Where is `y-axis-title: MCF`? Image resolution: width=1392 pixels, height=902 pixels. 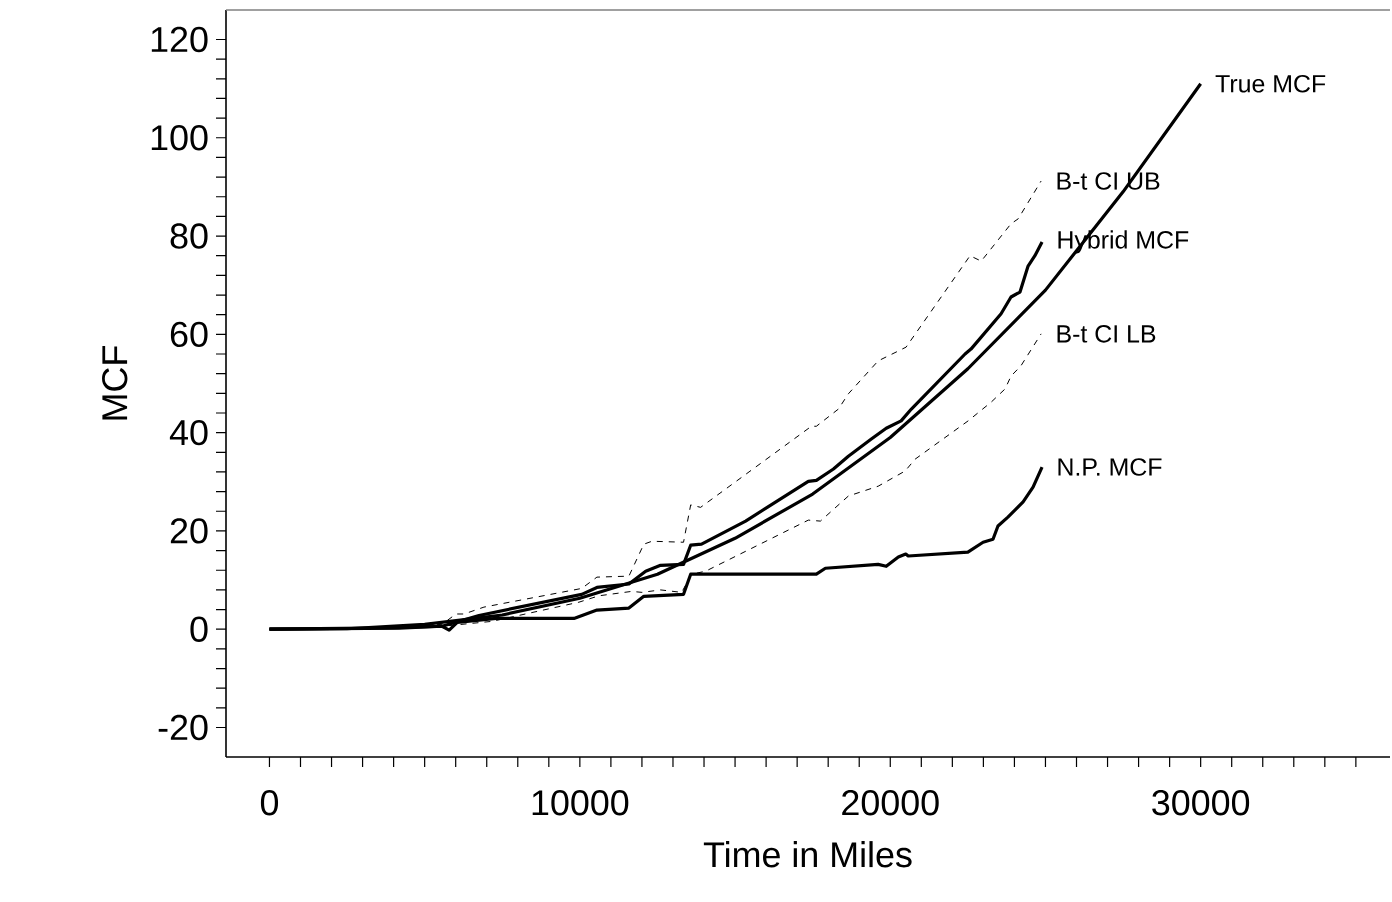 y-axis-title: MCF is located at coordinates (115, 383).